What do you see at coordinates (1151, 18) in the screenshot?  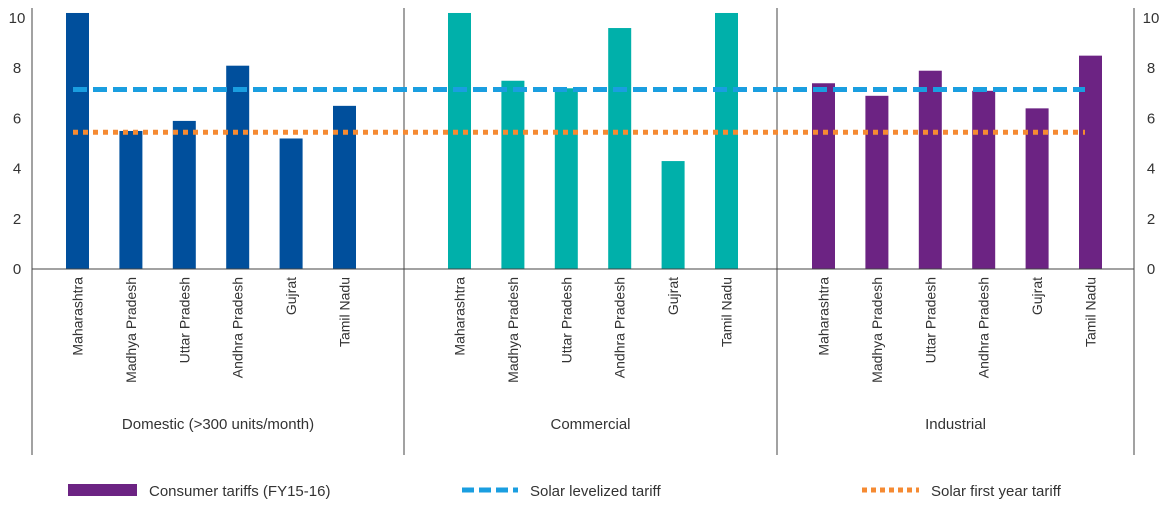 I see `y-tick-label-right: 10` at bounding box center [1151, 18].